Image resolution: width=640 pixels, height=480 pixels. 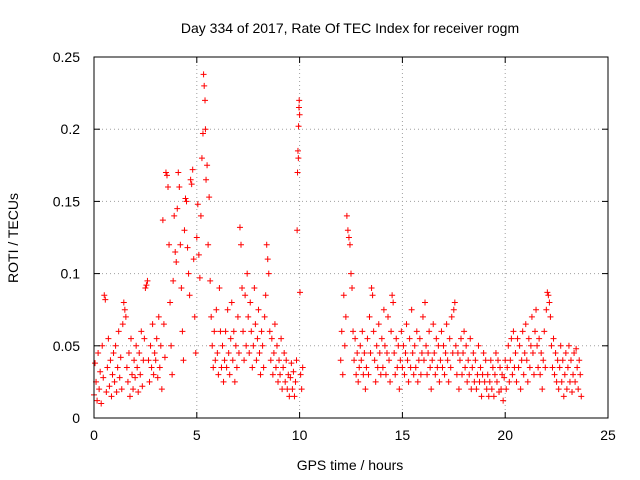 I want to click on x-tick-label: 5, so click(x=197, y=435).